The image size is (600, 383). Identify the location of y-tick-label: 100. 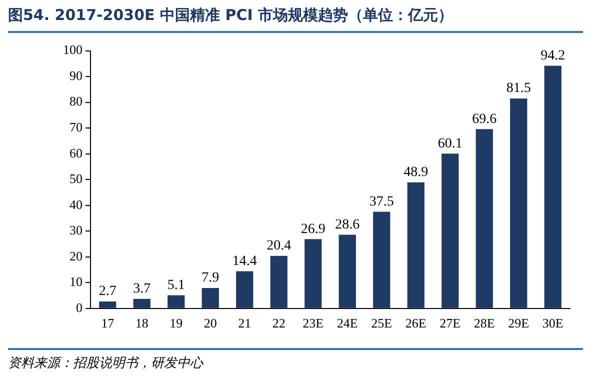
(72, 50).